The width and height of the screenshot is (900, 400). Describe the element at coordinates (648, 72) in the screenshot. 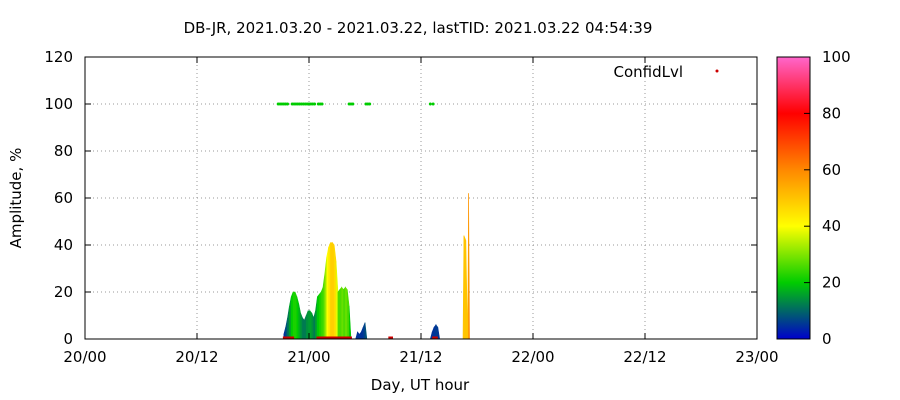

I see `legend-label: ConfidLvl` at that location.